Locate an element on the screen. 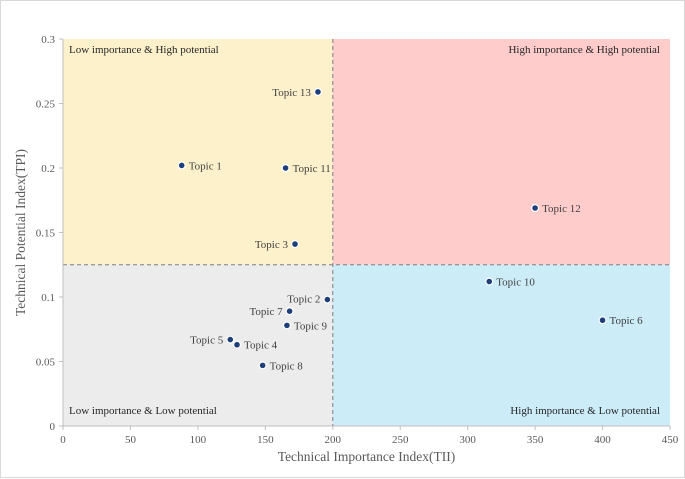  data-point: Topic 1 is located at coordinates (199, 166).